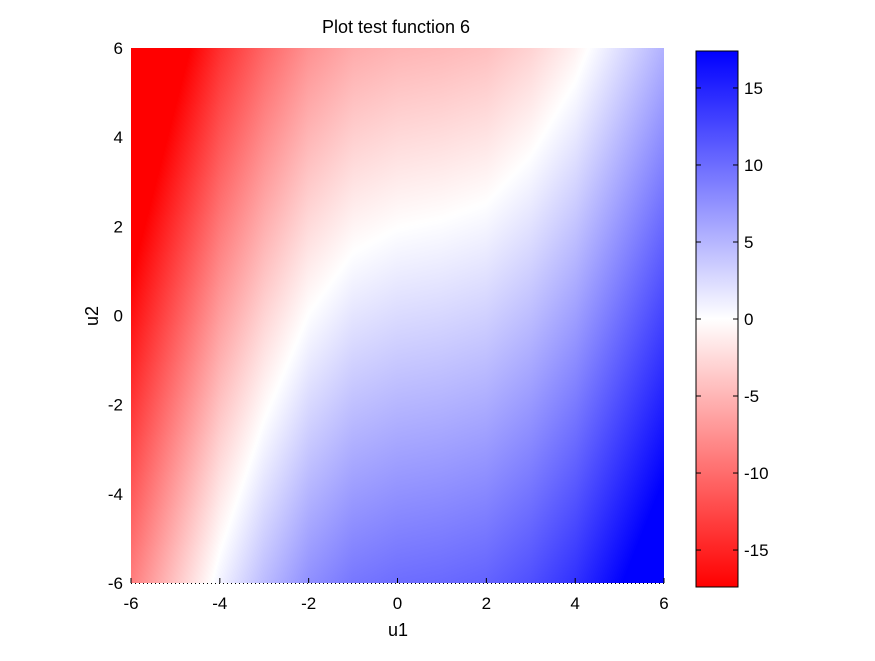 This screenshot has width=875, height=661. I want to click on colorbar-ticks: -15 -10 -5 0 5 10 15, so click(732, 319).